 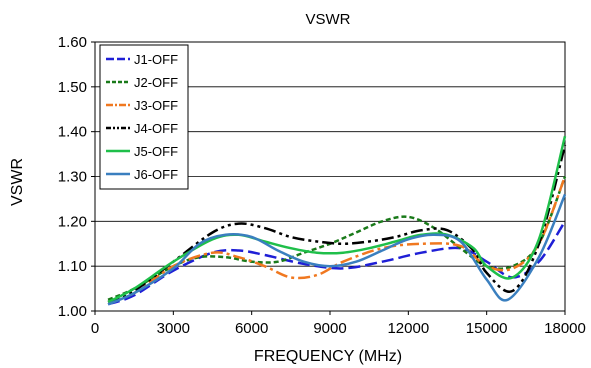 I want to click on x-tick-label: 9000, so click(x=329, y=328).